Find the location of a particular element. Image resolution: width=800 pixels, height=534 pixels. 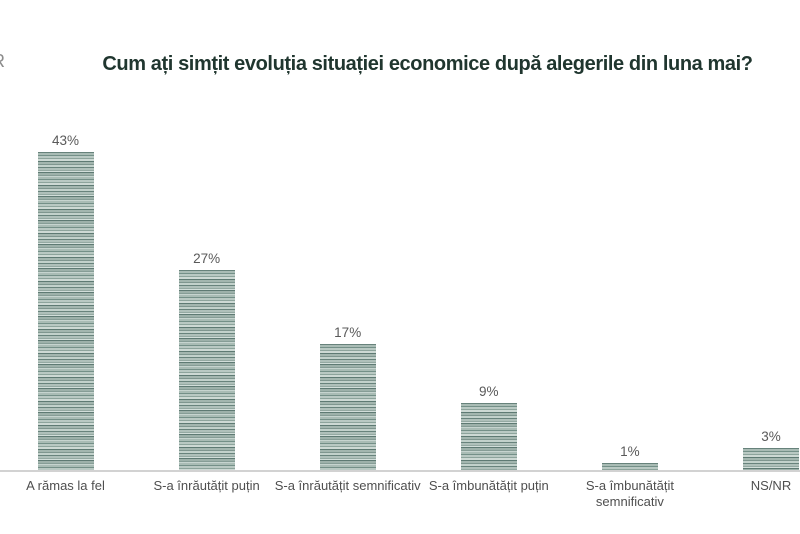

bar-value-label: 43% is located at coordinates (65, 140).